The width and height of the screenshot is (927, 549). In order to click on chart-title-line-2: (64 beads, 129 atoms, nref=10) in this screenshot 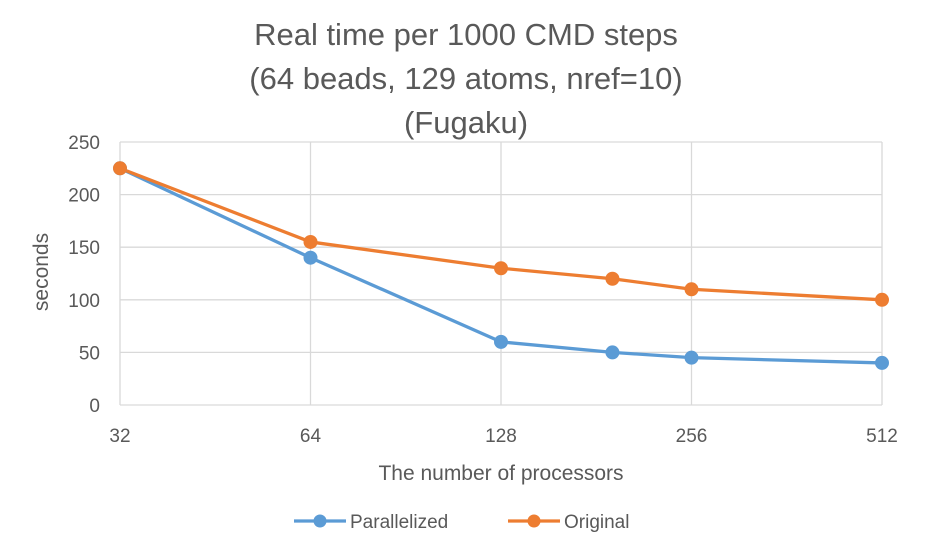, I will do `click(465, 78)`.